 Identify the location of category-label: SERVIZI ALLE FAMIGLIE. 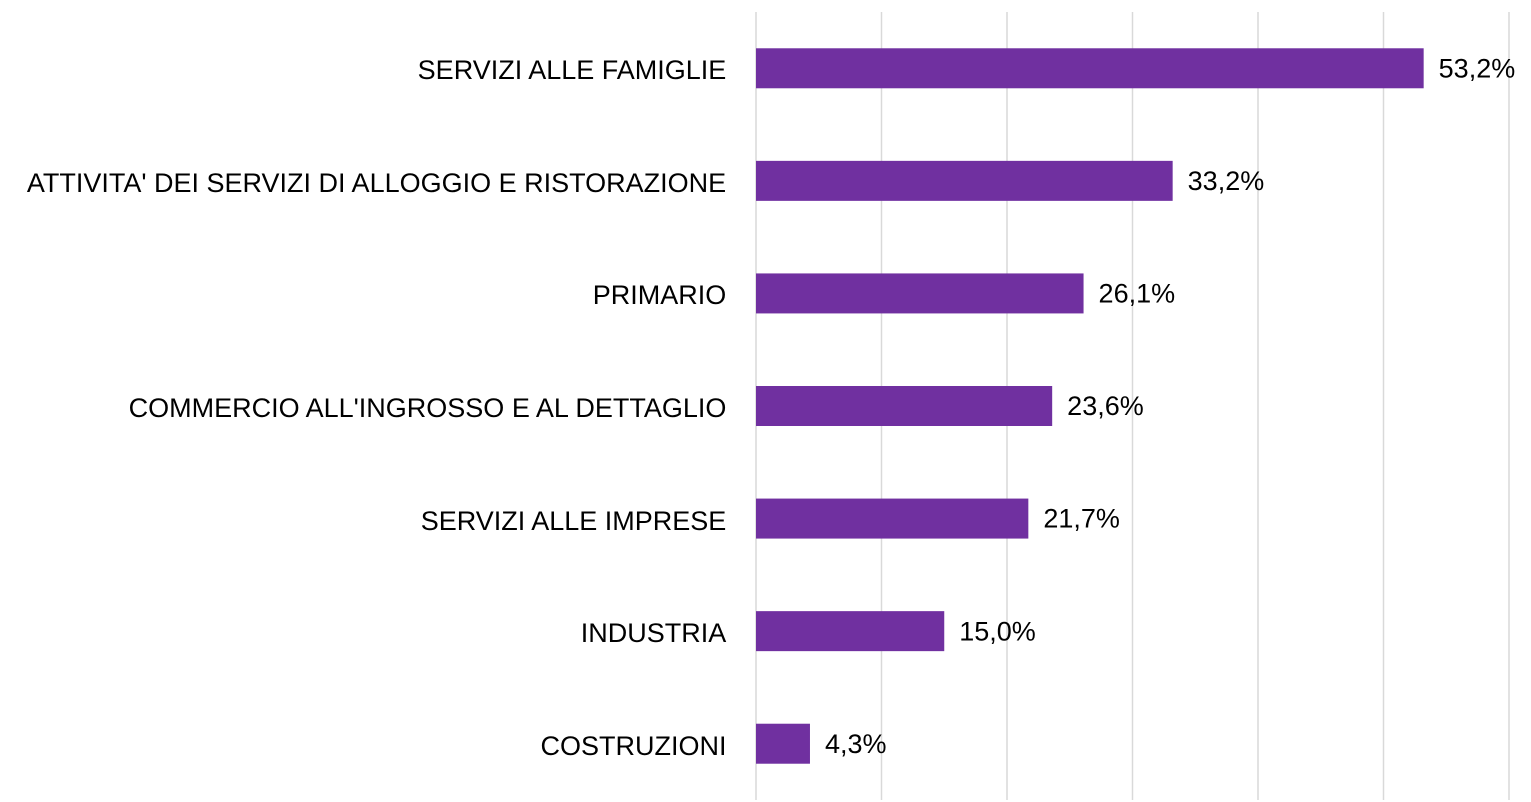
(572, 70).